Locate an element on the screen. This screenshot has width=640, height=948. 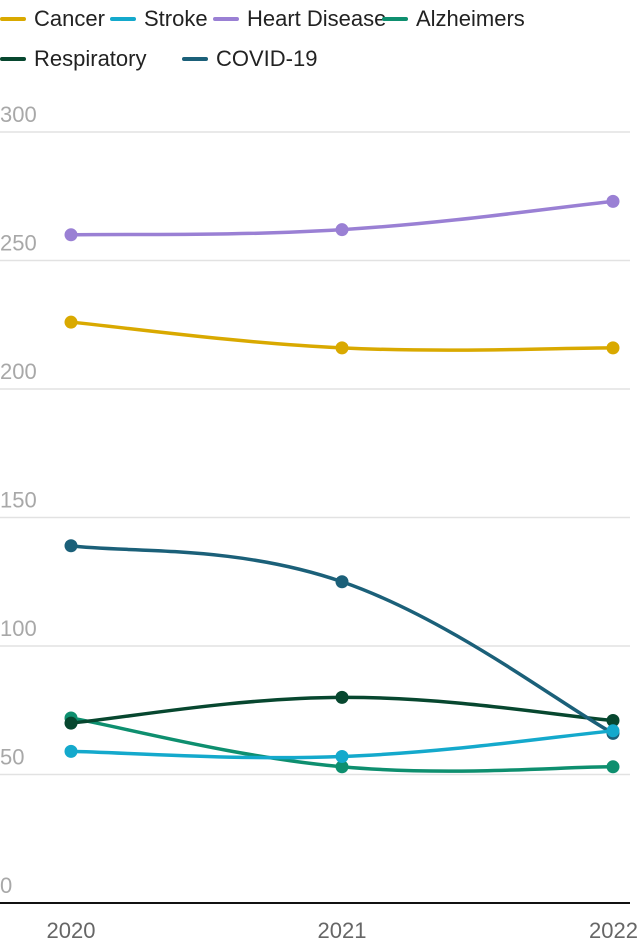
x-tick-label: 2021 is located at coordinates (342, 930).